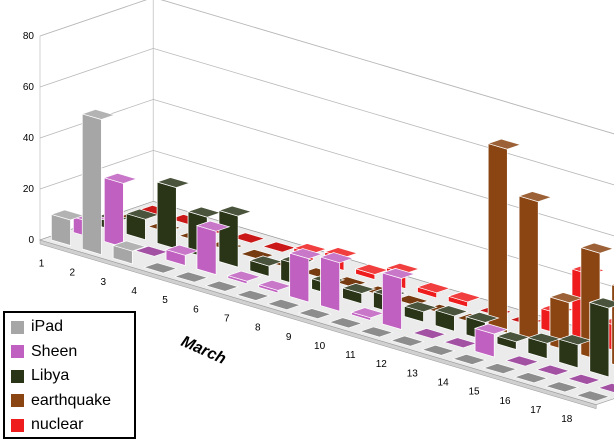 The image size is (614, 442). Describe the element at coordinates (474, 392) in the screenshot. I see `x-tick-label: 15` at that location.